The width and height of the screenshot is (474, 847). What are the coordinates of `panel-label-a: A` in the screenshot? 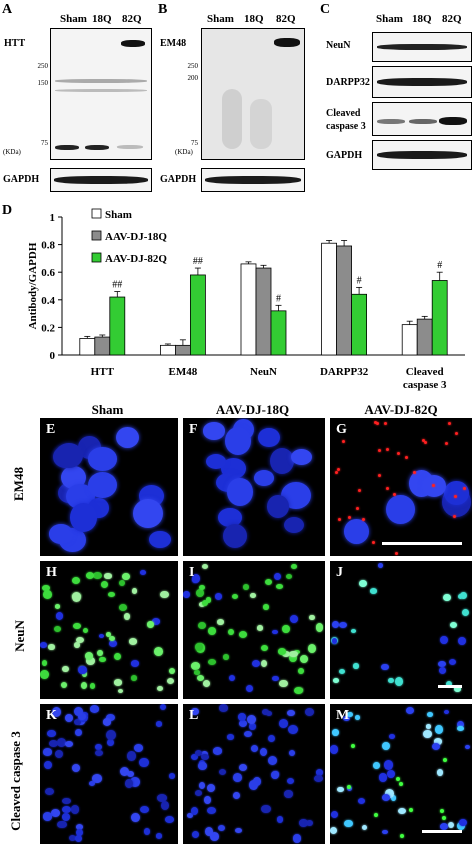 It's located at (7, 9).